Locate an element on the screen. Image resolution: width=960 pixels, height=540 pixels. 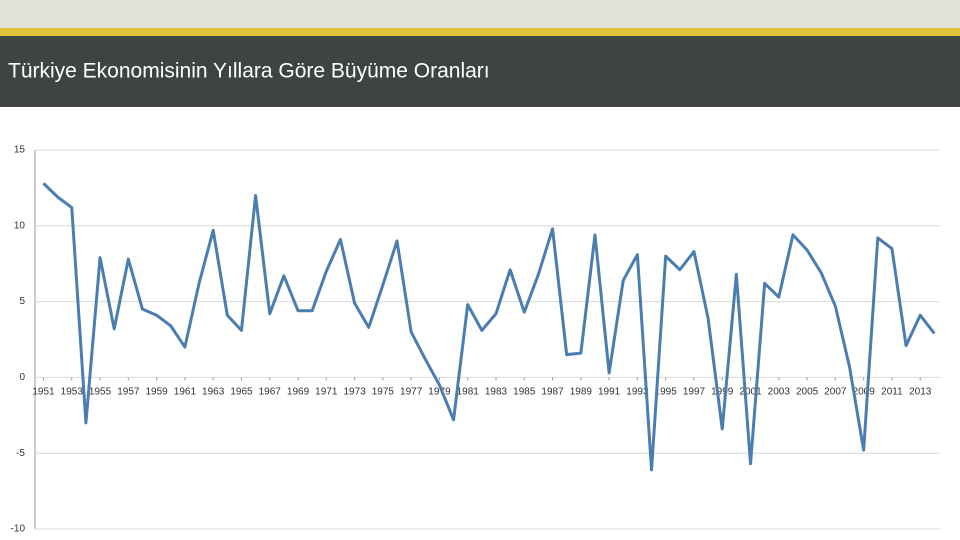
x-tick-label: 1967 is located at coordinates (270, 392).